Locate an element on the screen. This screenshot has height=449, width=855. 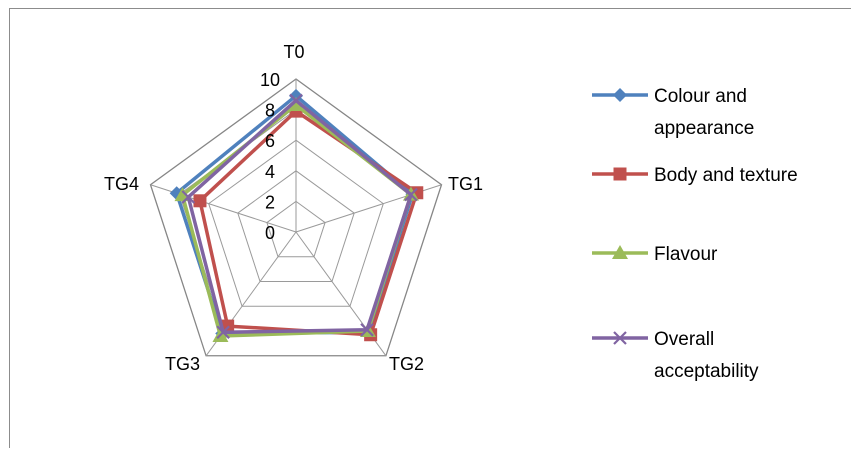
legend-label-body-and-texture: Body and texture is located at coordinates (726, 175).